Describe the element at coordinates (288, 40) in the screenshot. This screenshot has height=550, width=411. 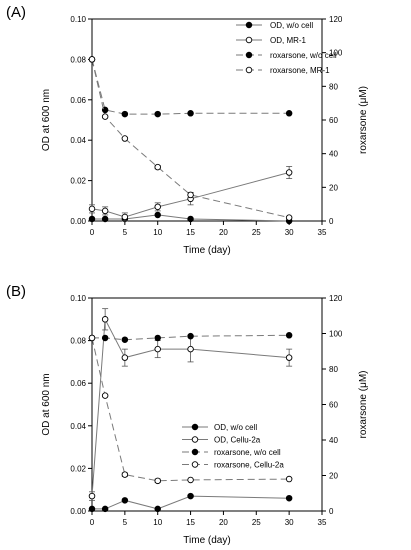
I see `legend-entry: OD, MR-1` at that location.